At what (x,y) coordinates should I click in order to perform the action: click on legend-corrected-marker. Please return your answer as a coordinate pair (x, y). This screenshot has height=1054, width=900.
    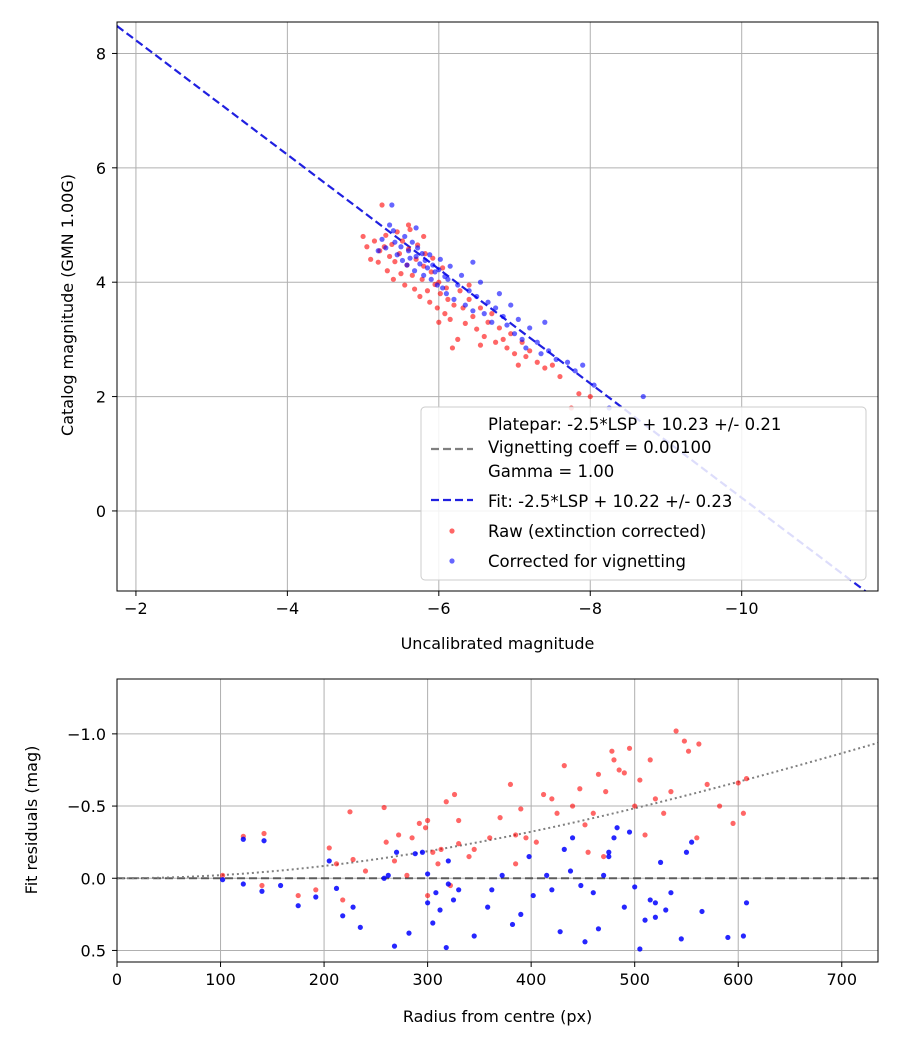
    Looking at the image, I should click on (452, 561).